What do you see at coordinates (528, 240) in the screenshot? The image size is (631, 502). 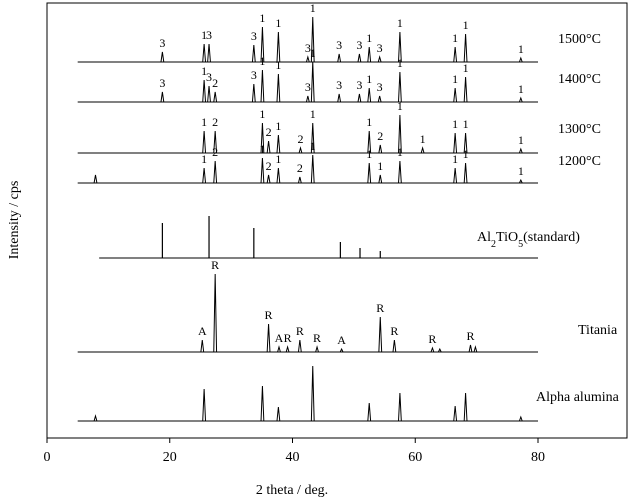 I see `series-label: Al2TiO5(standard)` at bounding box center [528, 240].